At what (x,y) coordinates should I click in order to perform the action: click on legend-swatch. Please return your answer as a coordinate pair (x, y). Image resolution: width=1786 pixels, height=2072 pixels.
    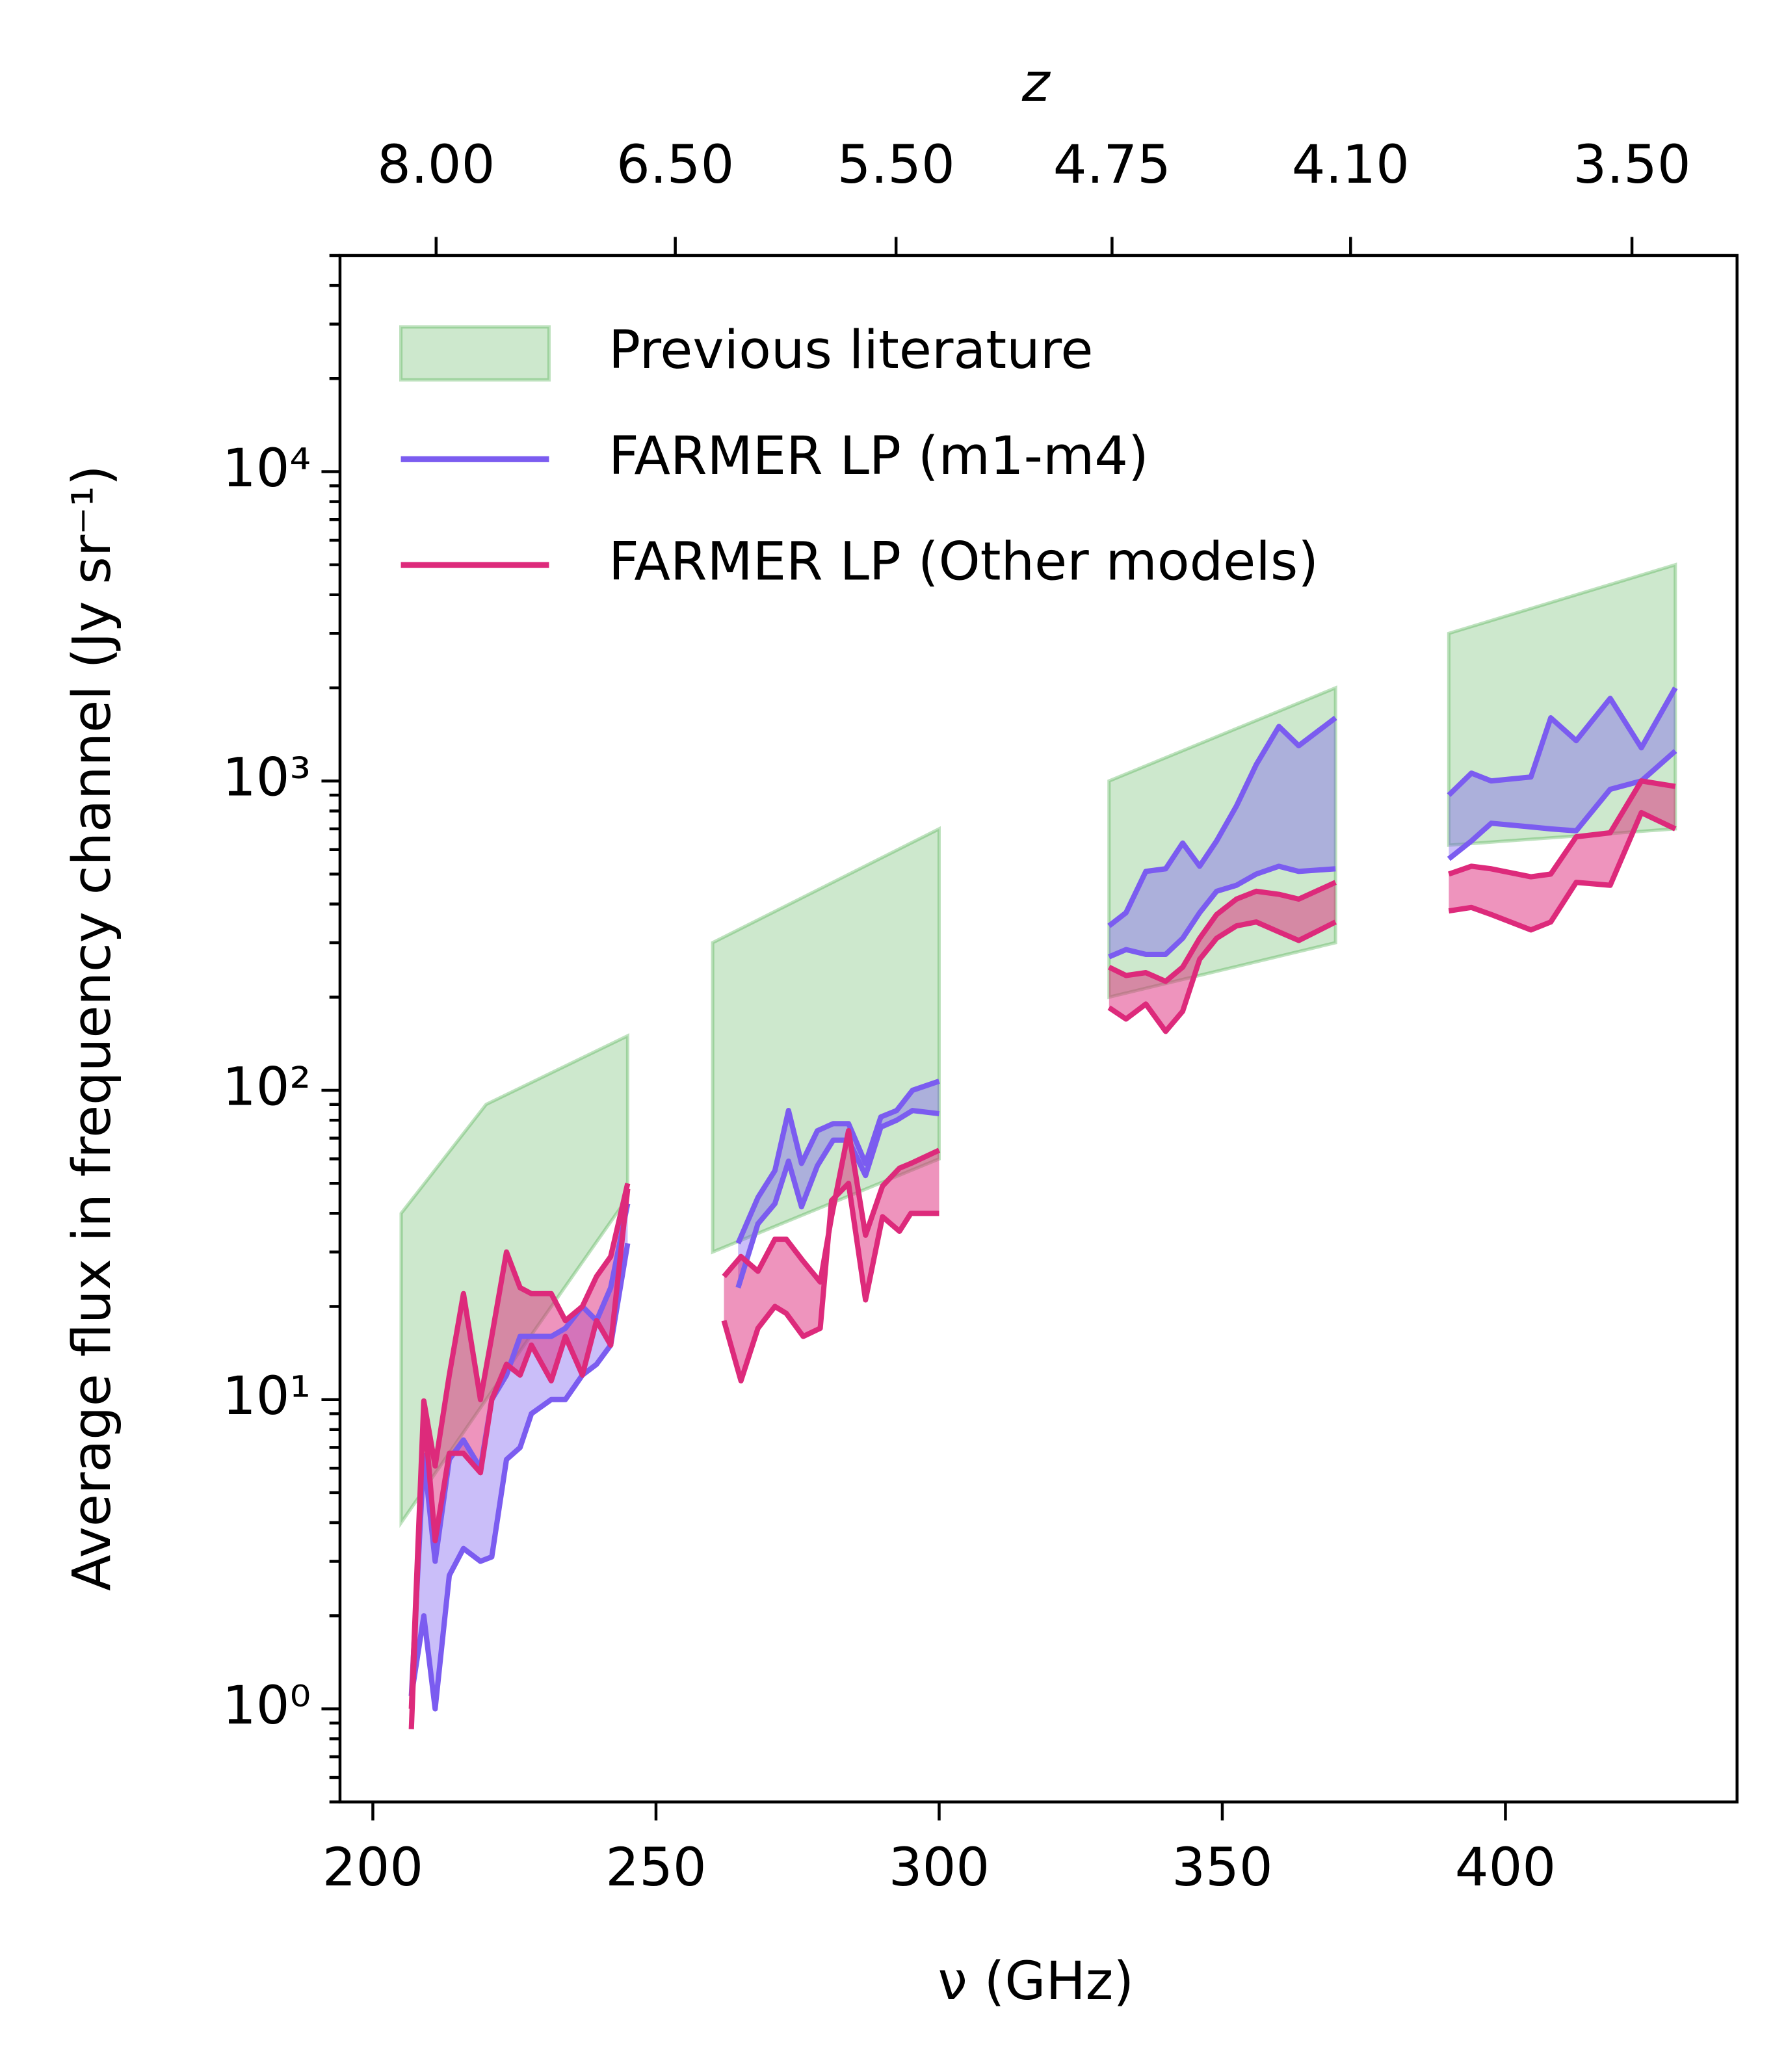
    Looking at the image, I should click on (475, 353).